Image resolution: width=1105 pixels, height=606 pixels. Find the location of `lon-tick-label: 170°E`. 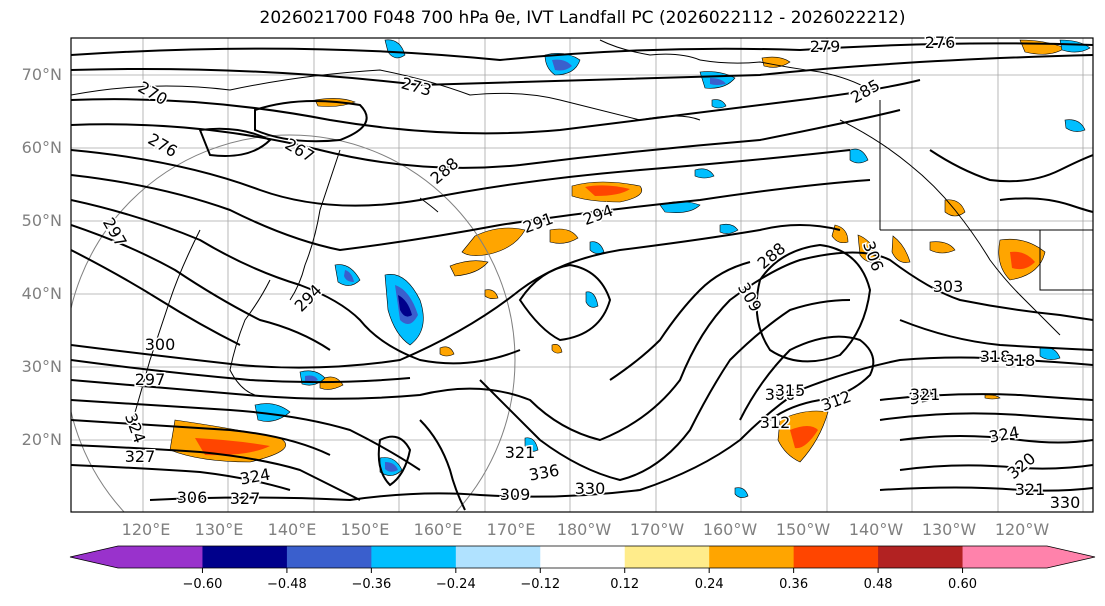

lon-tick-label: 170°E is located at coordinates (511, 529).